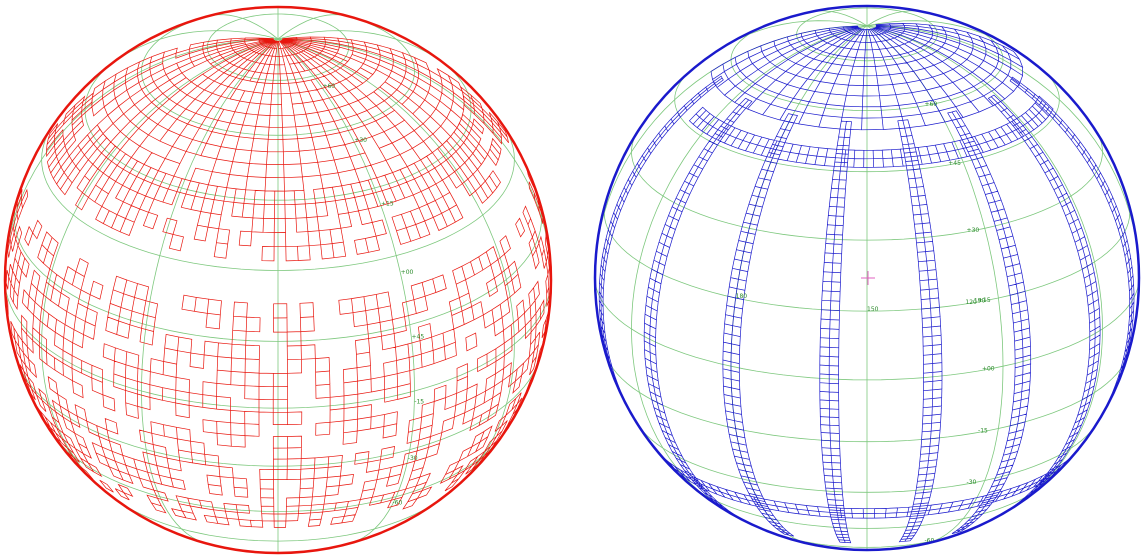 The image size is (1142, 560). What do you see at coordinates (868, 278) in the screenshot?
I see `center-crosshair-icon` at bounding box center [868, 278].